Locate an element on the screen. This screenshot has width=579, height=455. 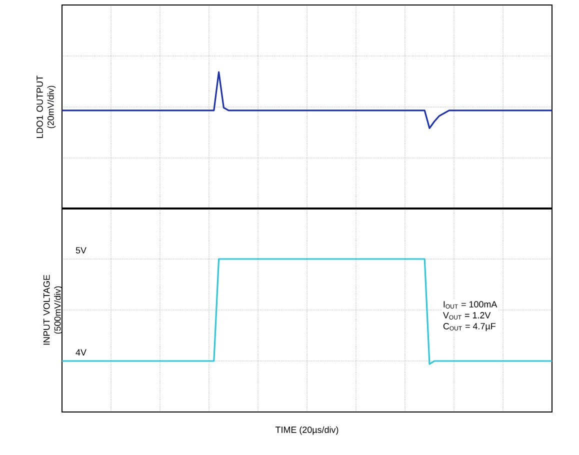
annotation: V$_{OUT}$ = 1.2V is located at coordinates (466, 316).